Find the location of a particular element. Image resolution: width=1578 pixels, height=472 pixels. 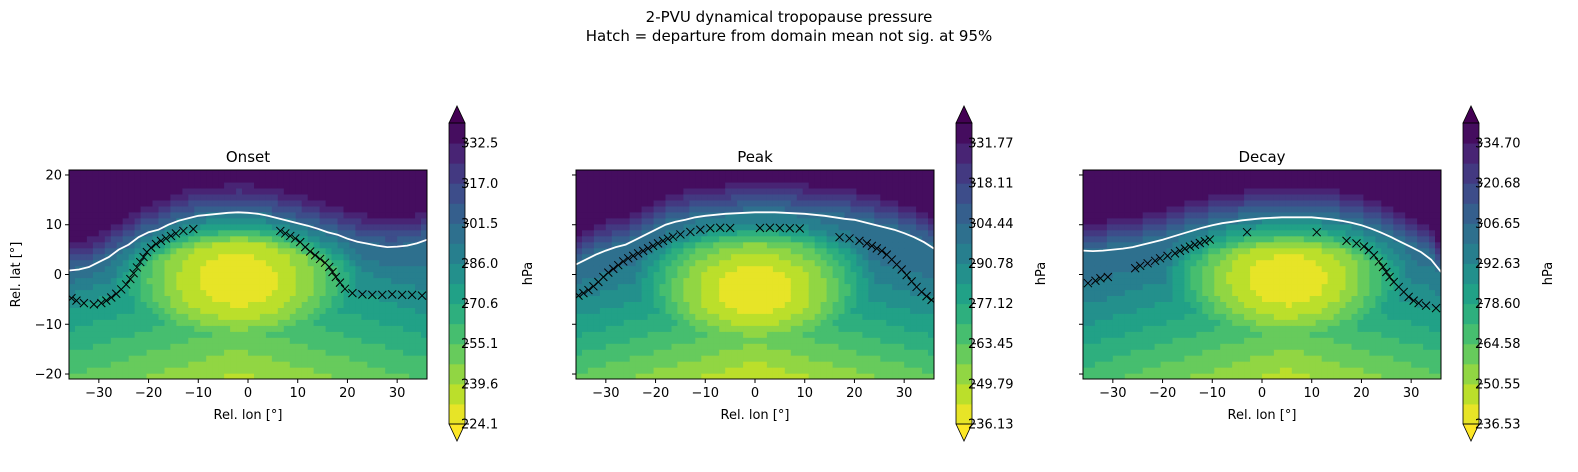

colorbar-tick-label: 332.5 is located at coordinates (479, 144).